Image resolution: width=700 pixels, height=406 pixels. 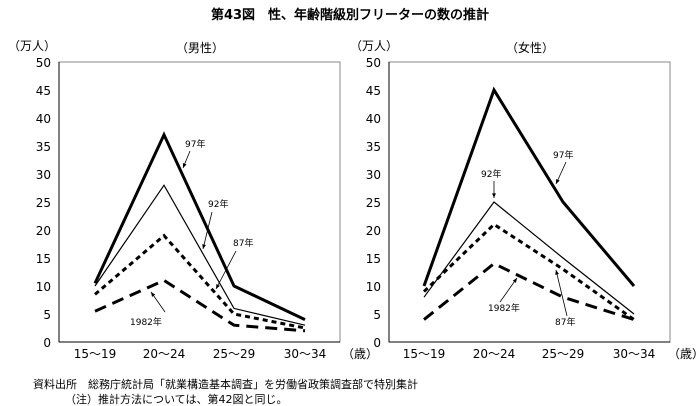 I want to click on figure-title: 第43図 性、年齢階級別フリーターの数の推計, so click(x=350, y=15).